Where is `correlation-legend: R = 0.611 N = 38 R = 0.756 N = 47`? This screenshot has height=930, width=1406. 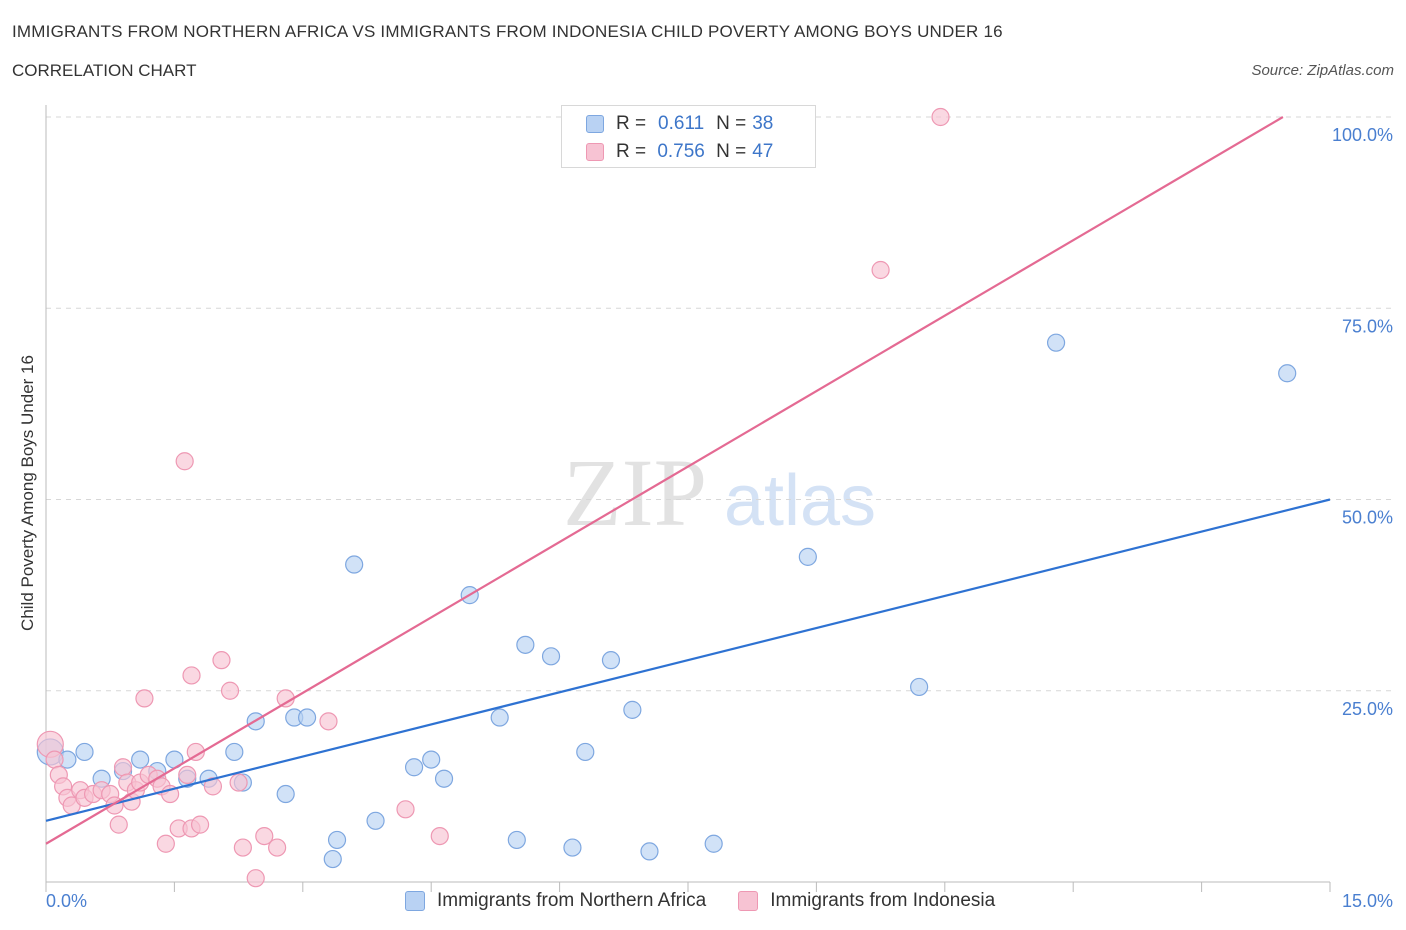
correlation-legend: R = 0.611 N = 38 R = 0.756 N = 47 is located at coordinates (688, 136).